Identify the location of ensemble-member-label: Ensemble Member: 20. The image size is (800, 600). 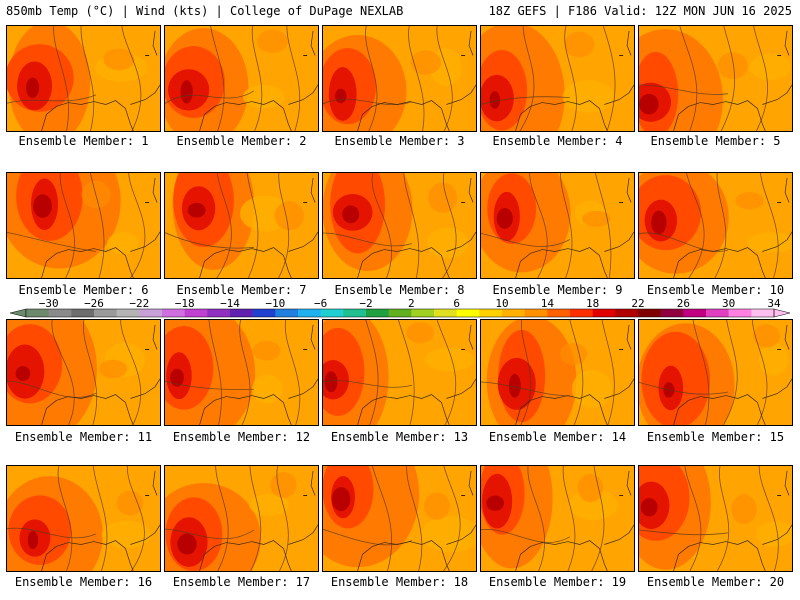
(715, 582).